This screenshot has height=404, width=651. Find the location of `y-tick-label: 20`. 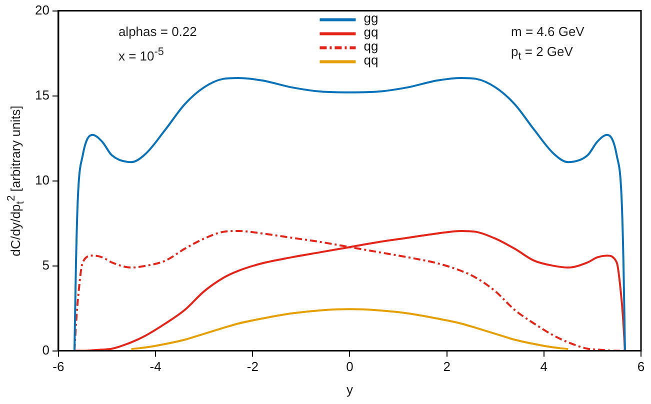

y-tick-label: 20 is located at coordinates (42, 10).